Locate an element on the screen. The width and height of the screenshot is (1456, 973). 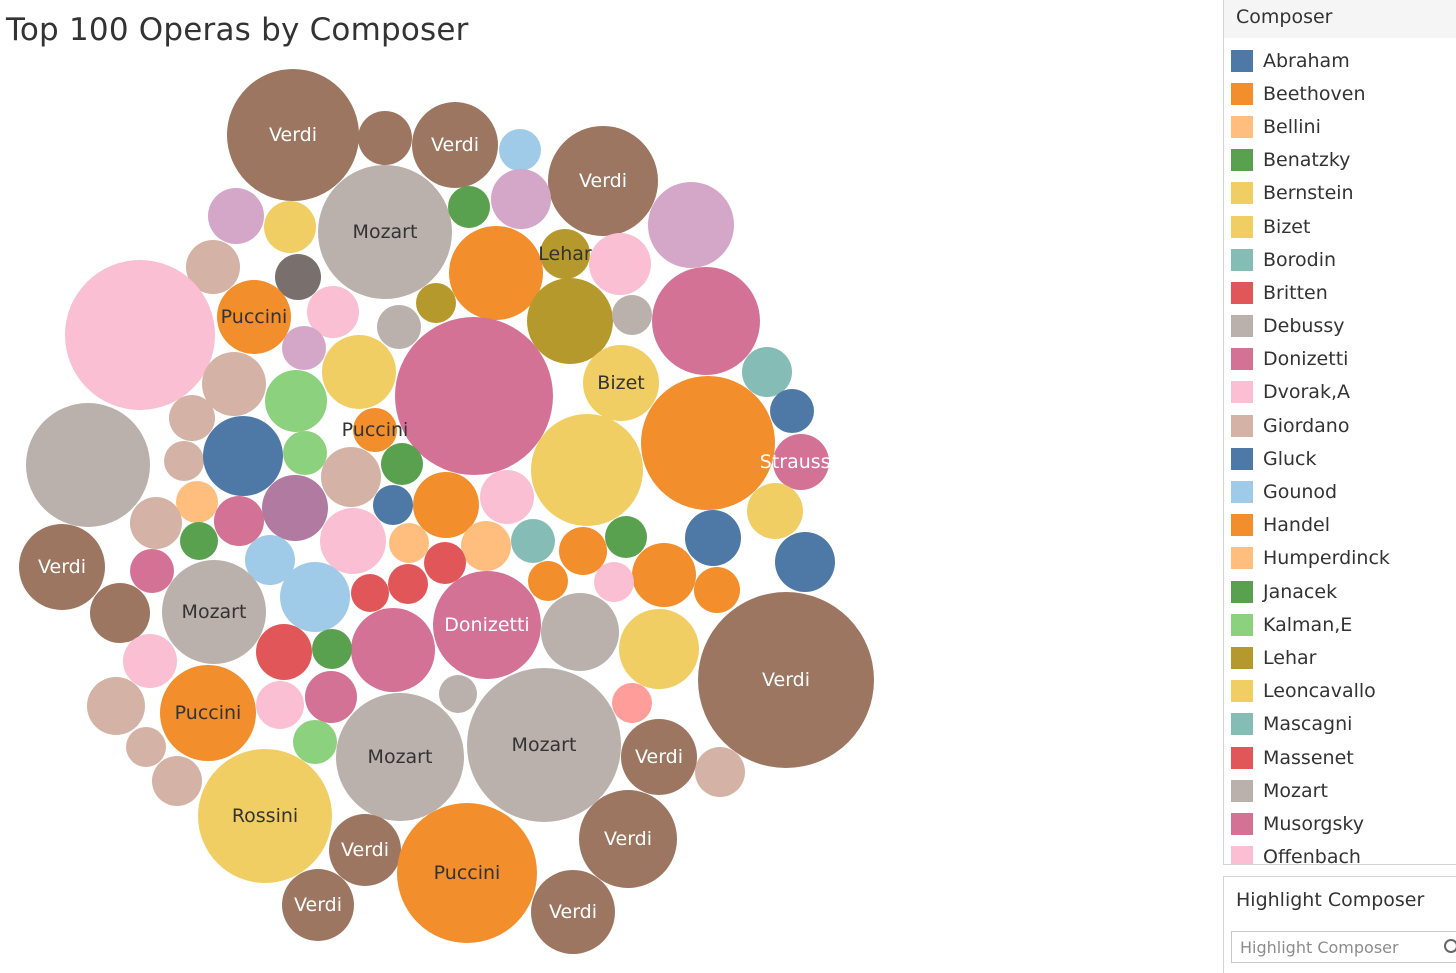
legend-item: Kalman,E is located at coordinates (1340, 624).